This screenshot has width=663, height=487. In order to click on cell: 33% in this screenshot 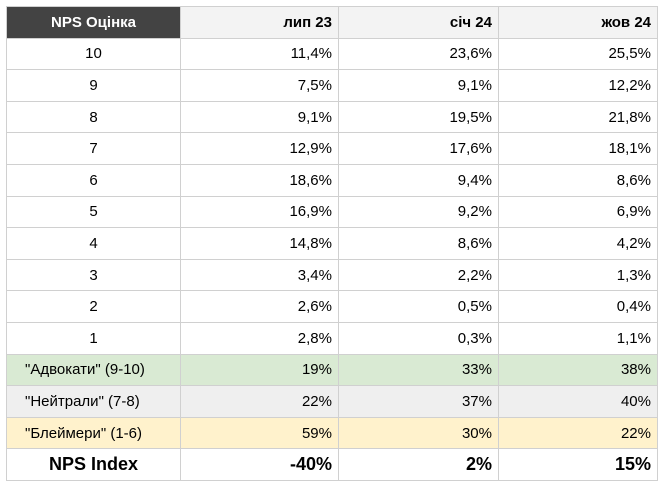, I will do `click(418, 370)`.